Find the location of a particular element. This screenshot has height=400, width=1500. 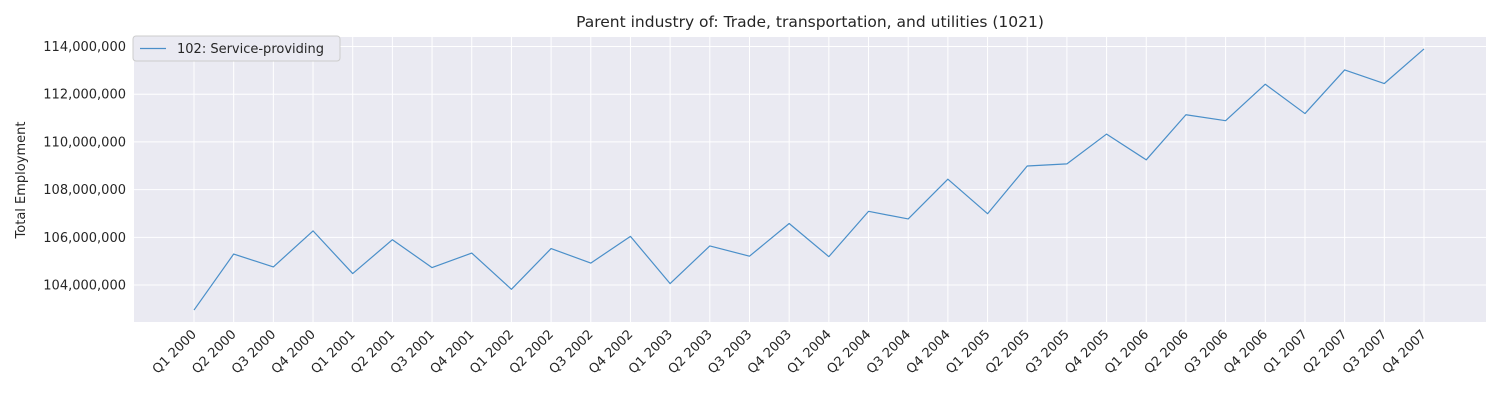

legend-label: 102: Service-providing is located at coordinates (250, 49).